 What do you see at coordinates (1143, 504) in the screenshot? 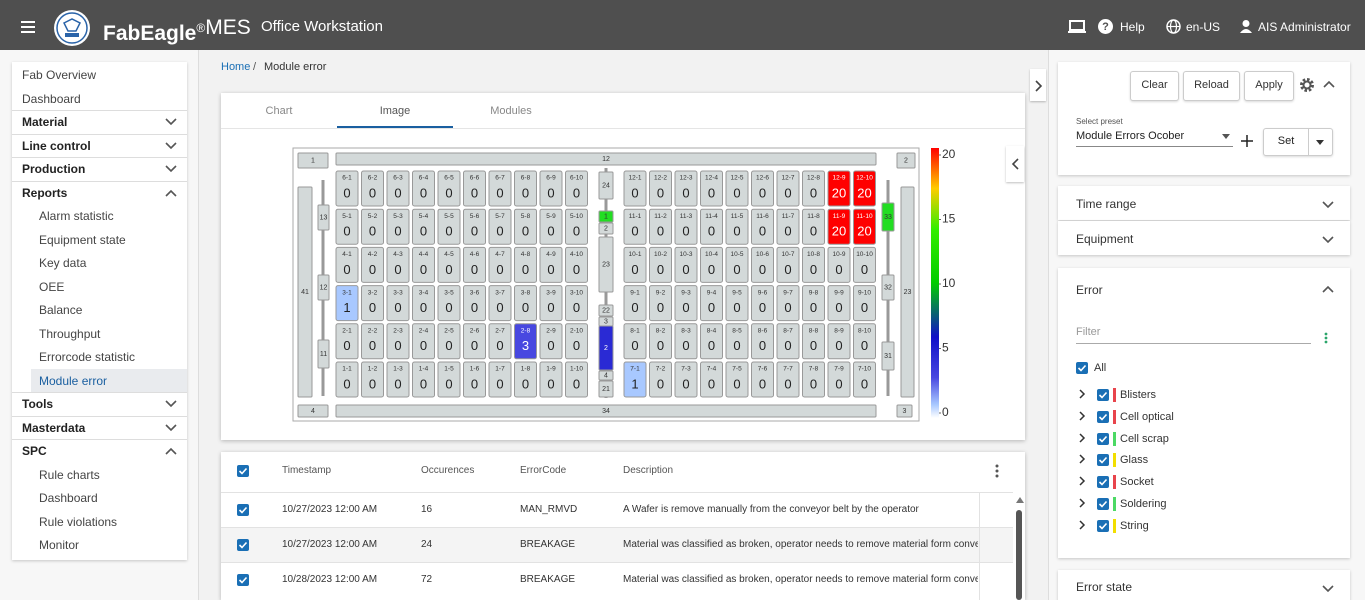
I see `checkbox-label: Soldering` at bounding box center [1143, 504].